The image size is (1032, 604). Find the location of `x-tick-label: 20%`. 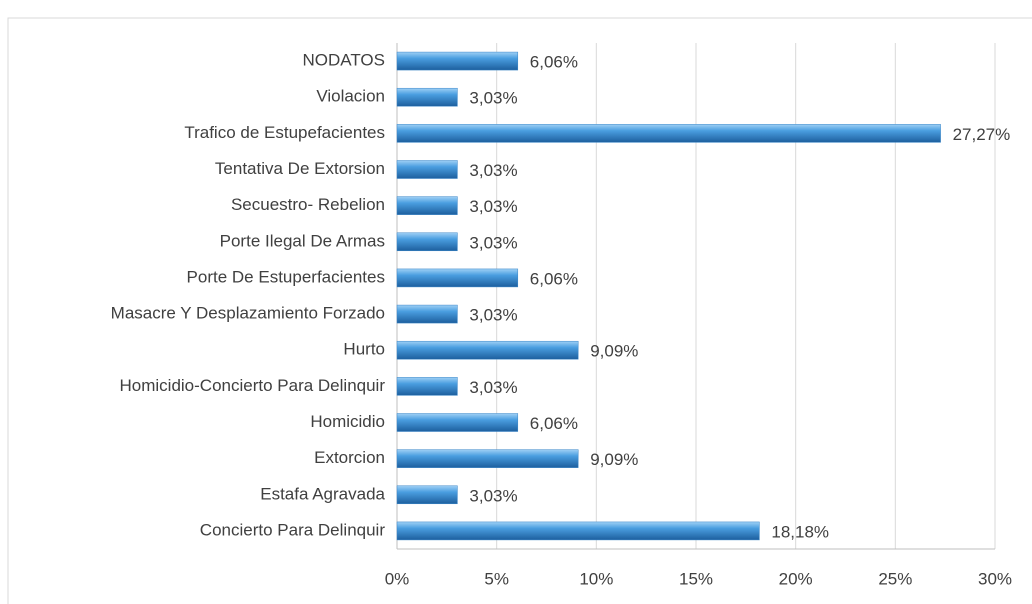

x-tick-label: 20% is located at coordinates (796, 578).